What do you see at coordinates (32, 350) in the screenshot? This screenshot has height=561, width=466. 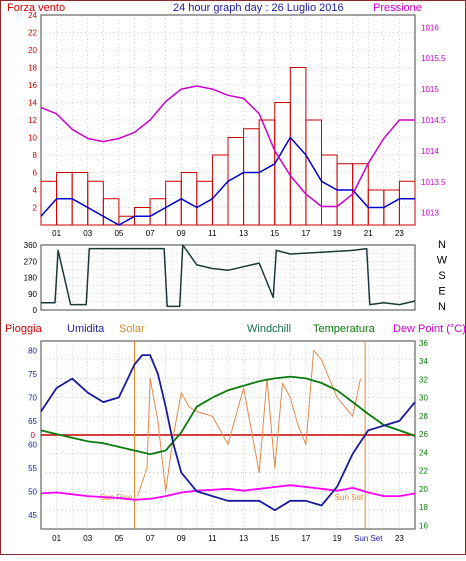 I see `y-tick-left: 80` at bounding box center [32, 350].